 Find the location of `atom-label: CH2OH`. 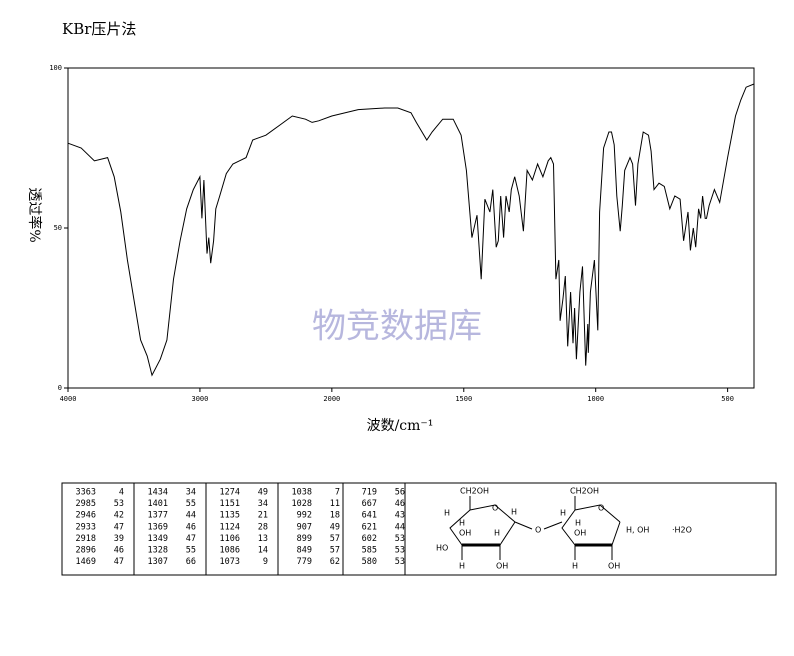

atom-label: CH2OH is located at coordinates (584, 491).